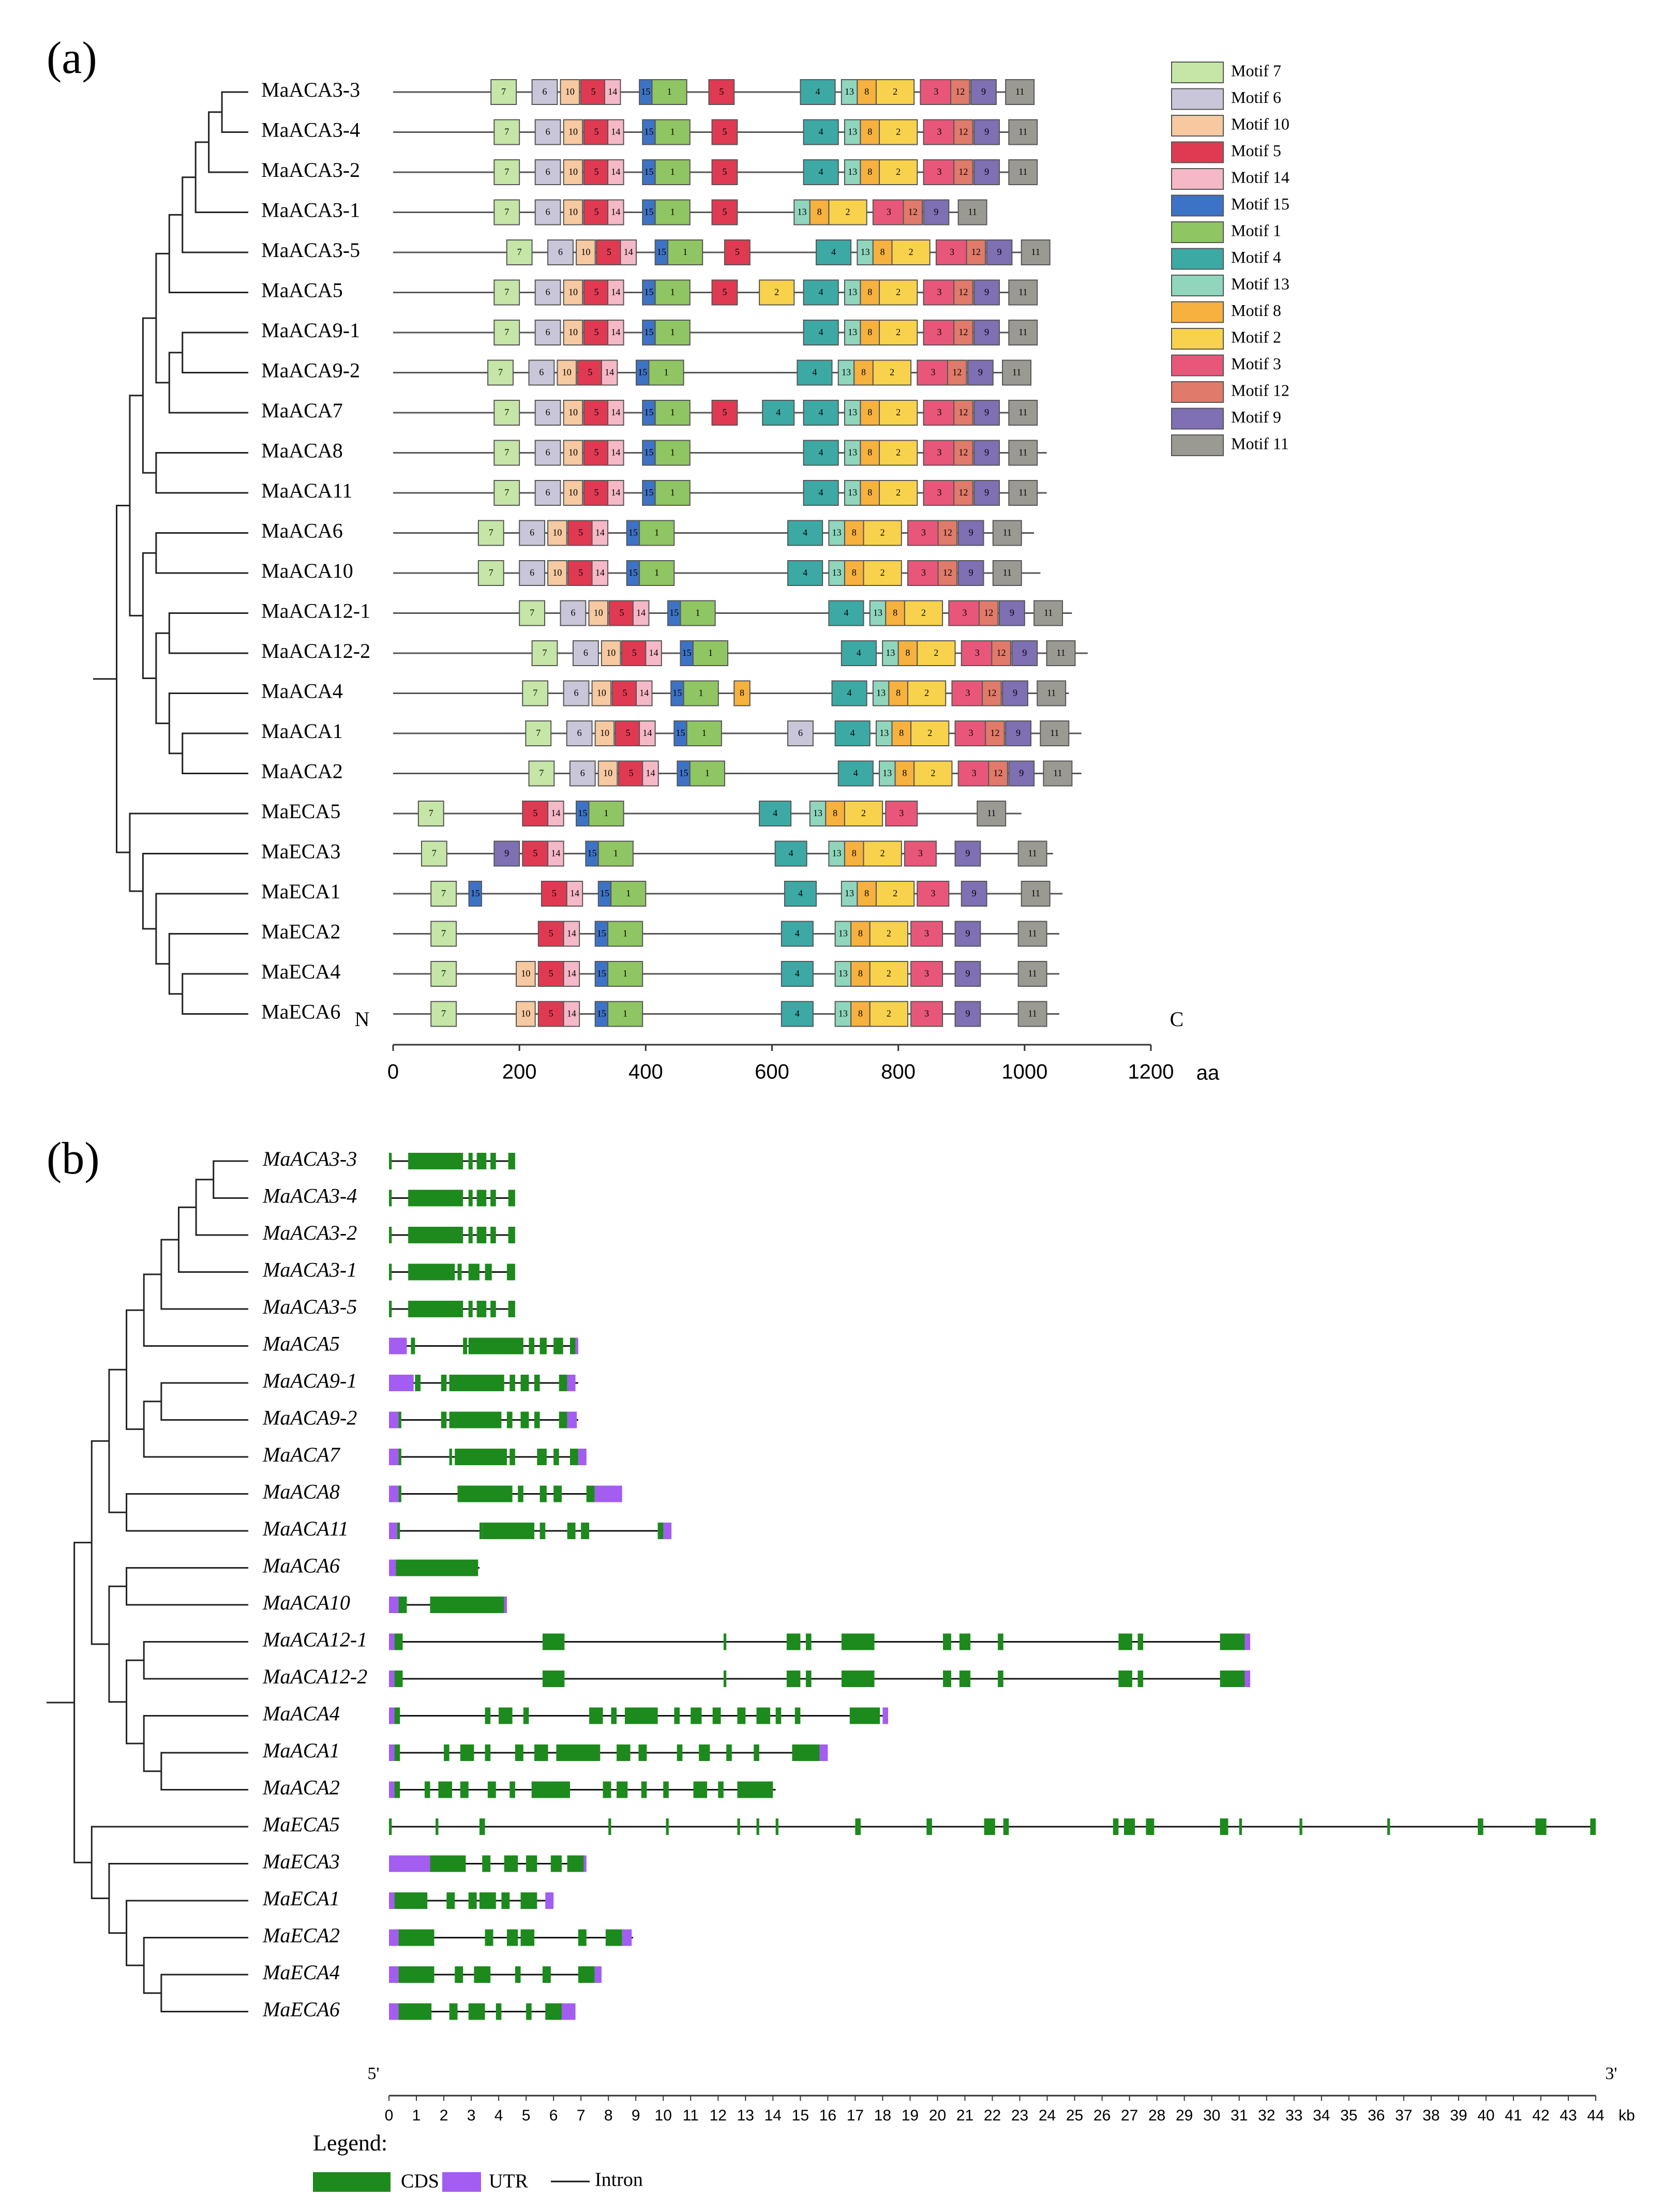 This screenshot has height=2212, width=1679. Describe the element at coordinates (501, 373) in the screenshot. I see `motif-box-maaca9-2-7-0: 7` at that location.